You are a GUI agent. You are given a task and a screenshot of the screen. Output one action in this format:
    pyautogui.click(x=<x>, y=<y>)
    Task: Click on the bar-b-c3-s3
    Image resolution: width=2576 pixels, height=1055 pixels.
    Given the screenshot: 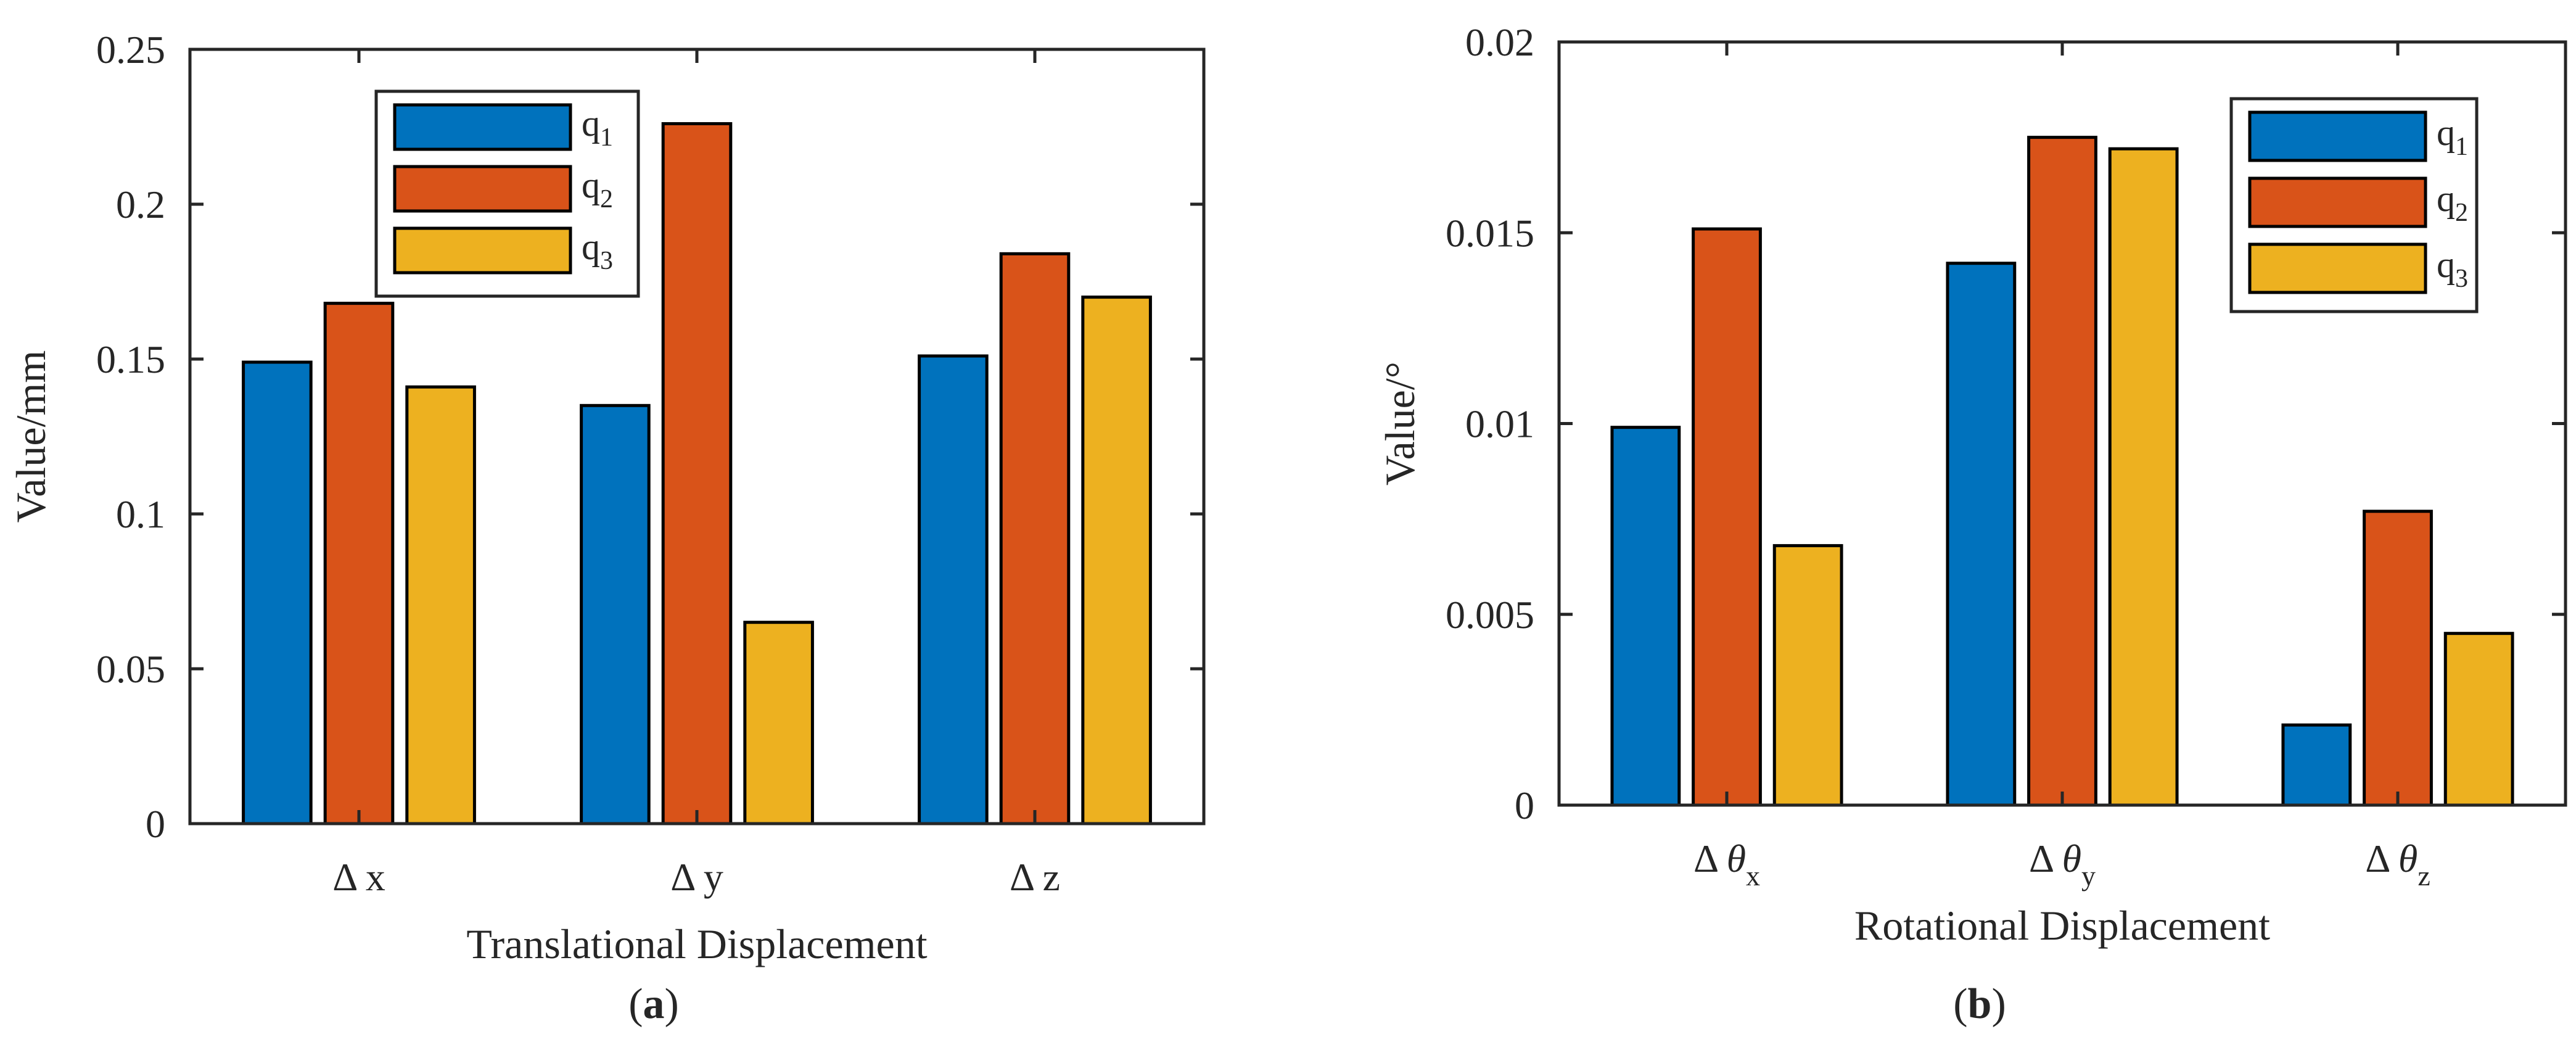 What is the action you would take?
    pyautogui.click(x=2478, y=719)
    